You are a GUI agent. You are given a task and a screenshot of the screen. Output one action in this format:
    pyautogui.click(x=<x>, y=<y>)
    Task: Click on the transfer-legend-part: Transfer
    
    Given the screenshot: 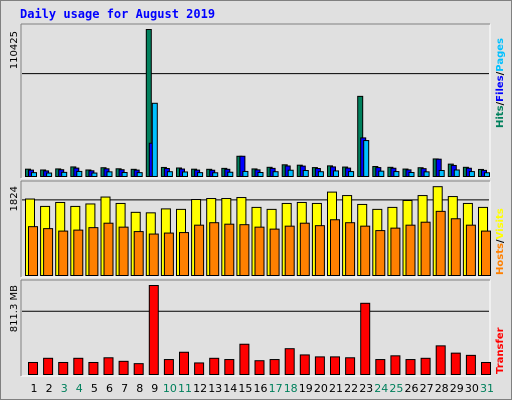 What is the action you would take?
    pyautogui.click(x=500, y=350)
    